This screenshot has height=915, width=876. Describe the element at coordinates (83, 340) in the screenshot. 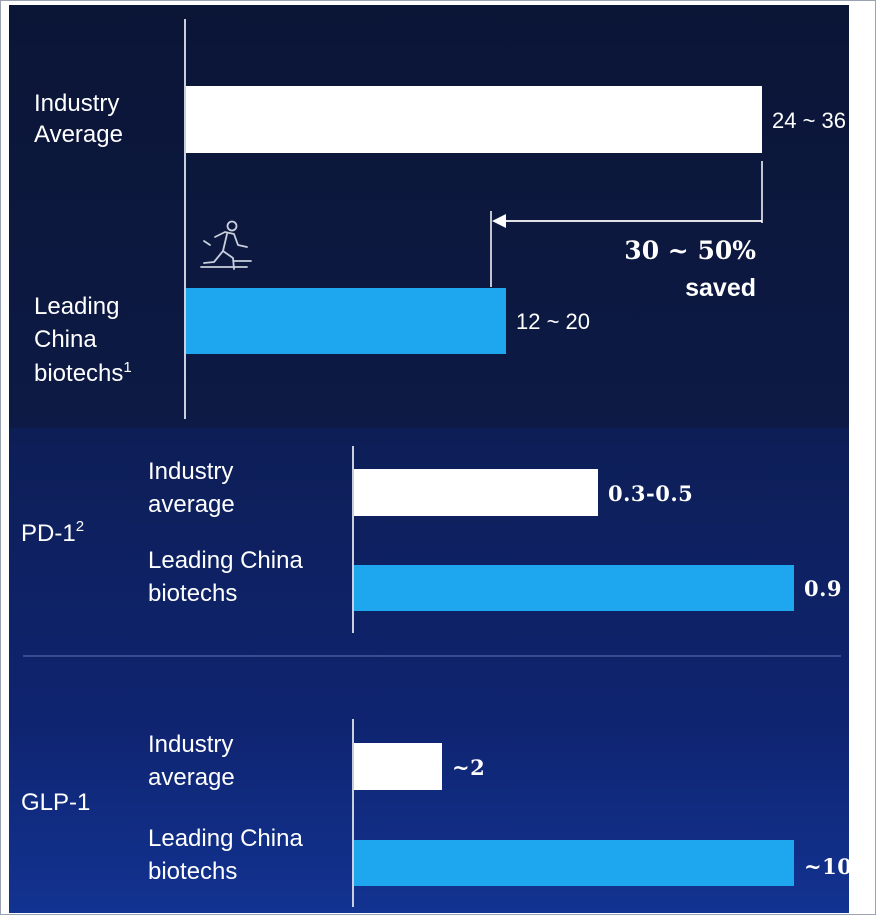

I see `category-label-leading-china-biotechs: Leading China biotechs1` at that location.